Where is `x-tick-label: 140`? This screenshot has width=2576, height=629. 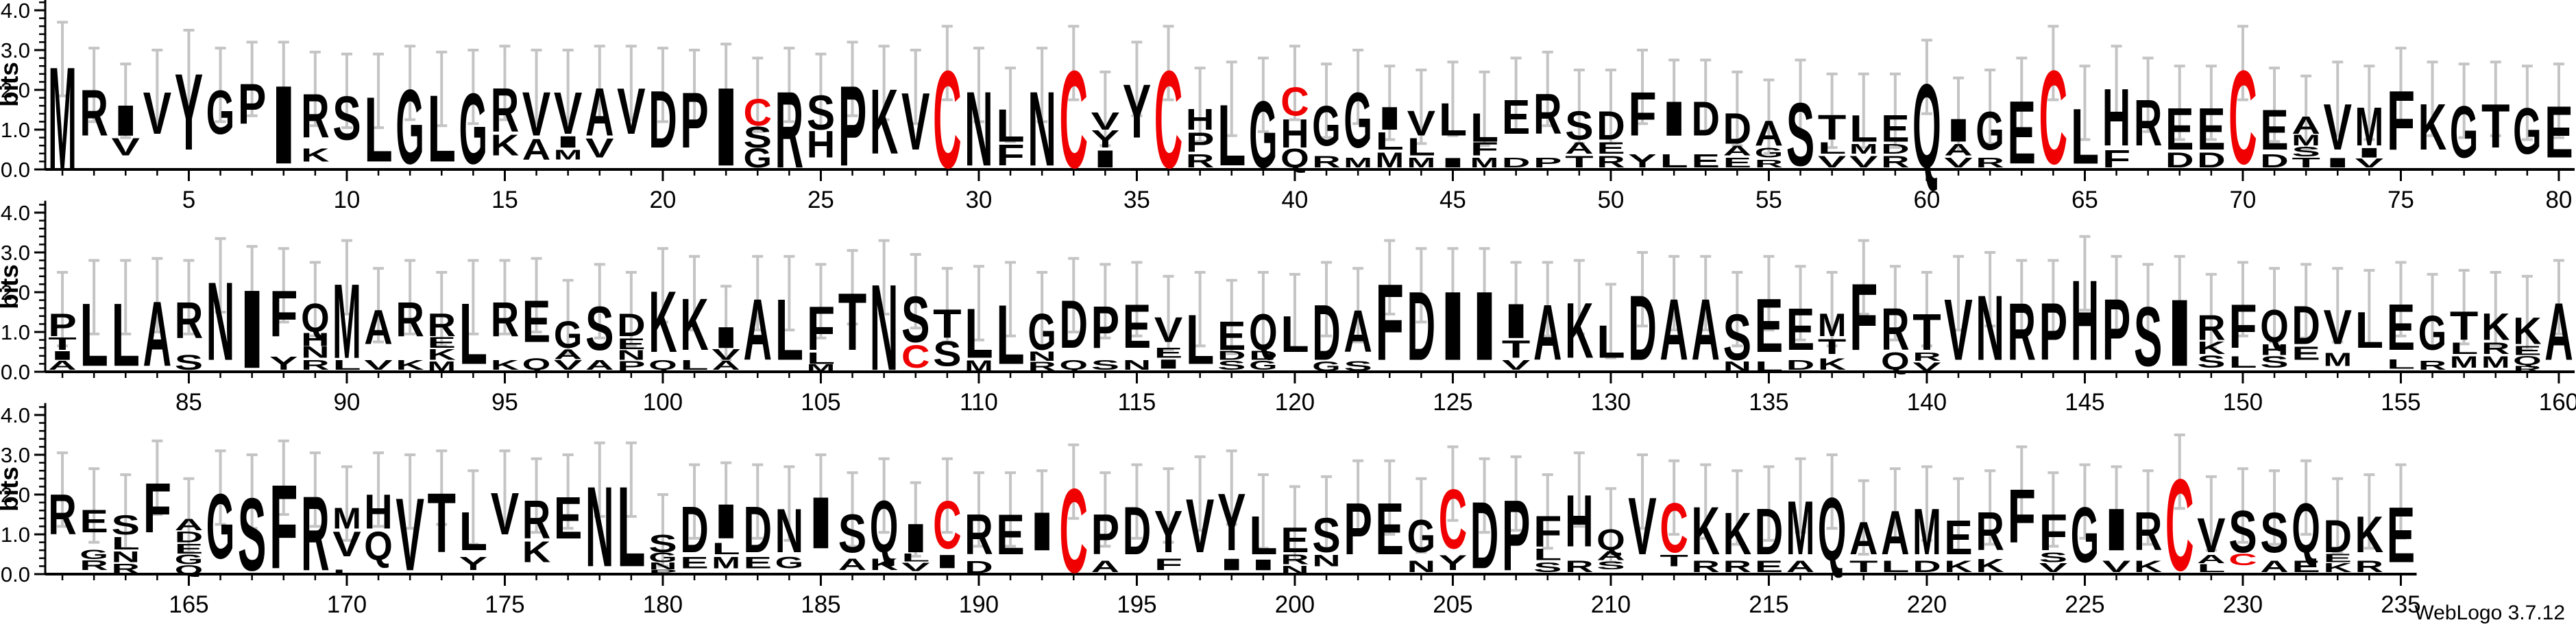 x-tick-label: 140 is located at coordinates (1927, 403).